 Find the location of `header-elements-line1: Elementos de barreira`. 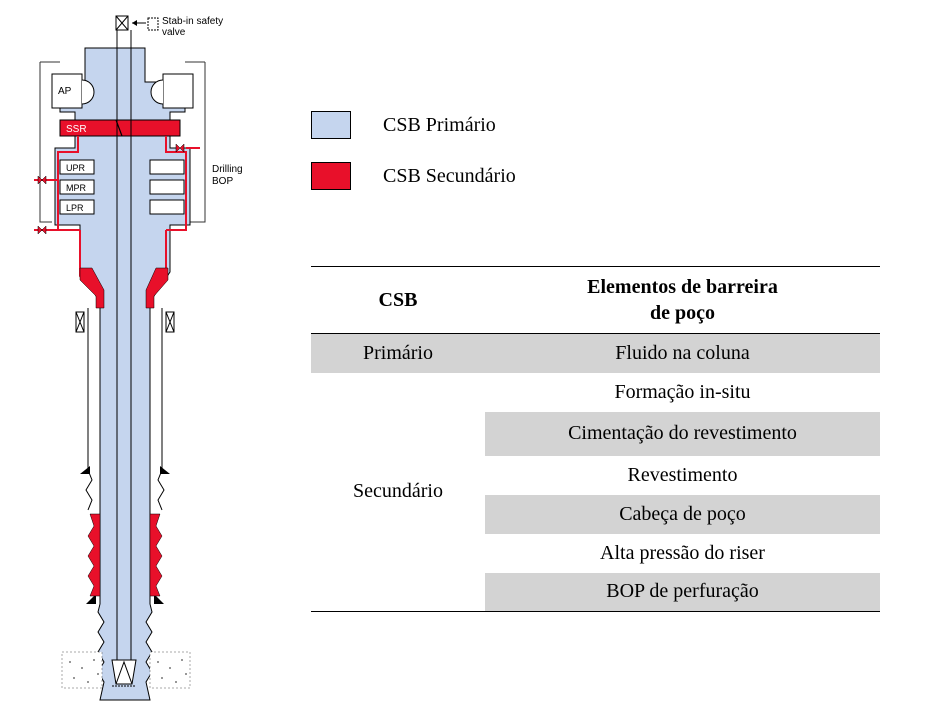

header-elements-line1: Elementos de barreira is located at coordinates (682, 287).